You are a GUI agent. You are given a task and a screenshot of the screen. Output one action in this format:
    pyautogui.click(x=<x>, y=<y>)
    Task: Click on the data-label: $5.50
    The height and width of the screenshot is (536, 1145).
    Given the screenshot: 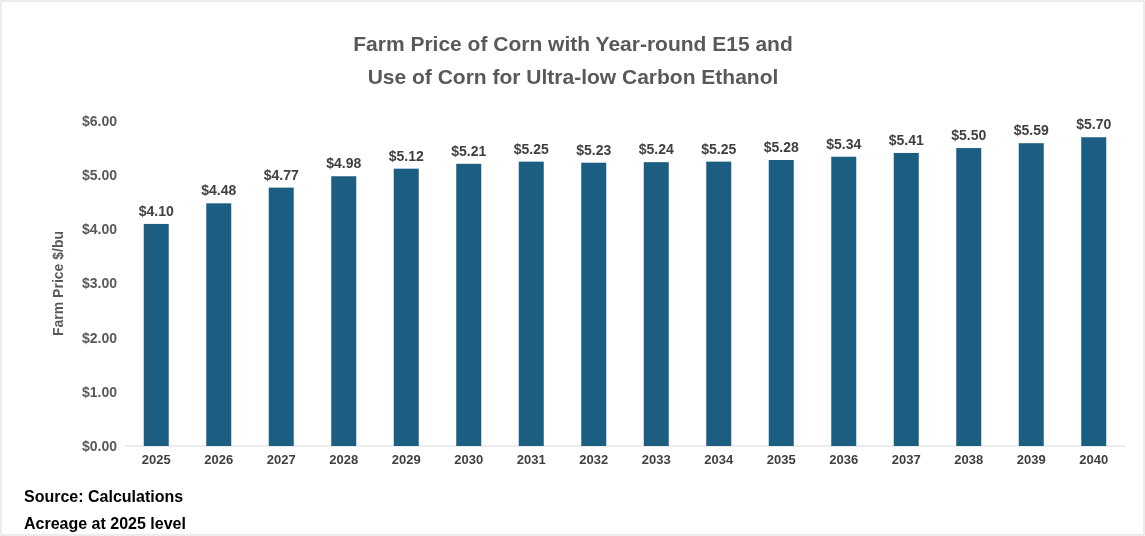 What is the action you would take?
    pyautogui.click(x=969, y=135)
    